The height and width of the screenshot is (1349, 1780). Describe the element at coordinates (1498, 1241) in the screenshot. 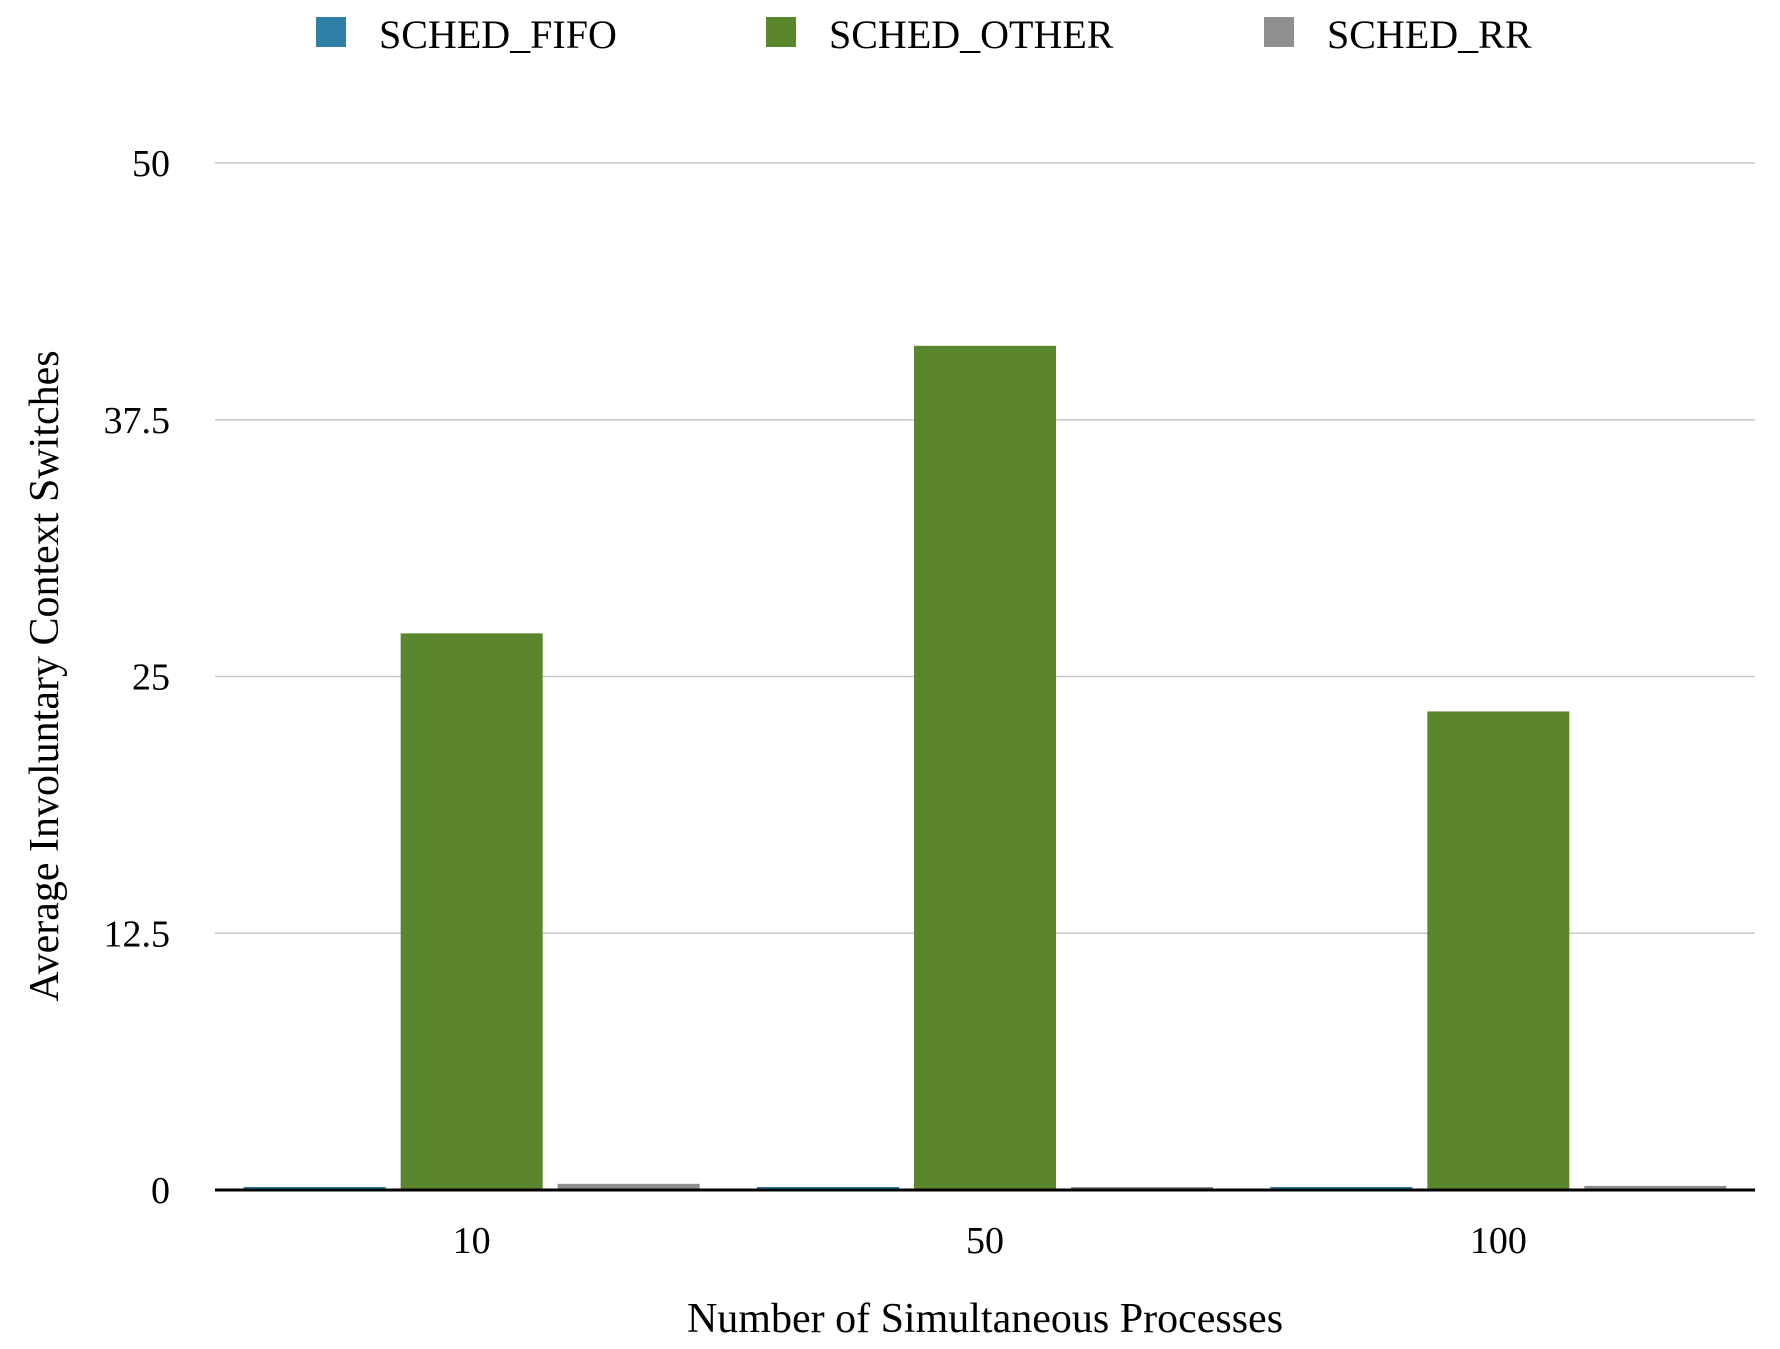

I see `x-tick-label: 100` at that location.